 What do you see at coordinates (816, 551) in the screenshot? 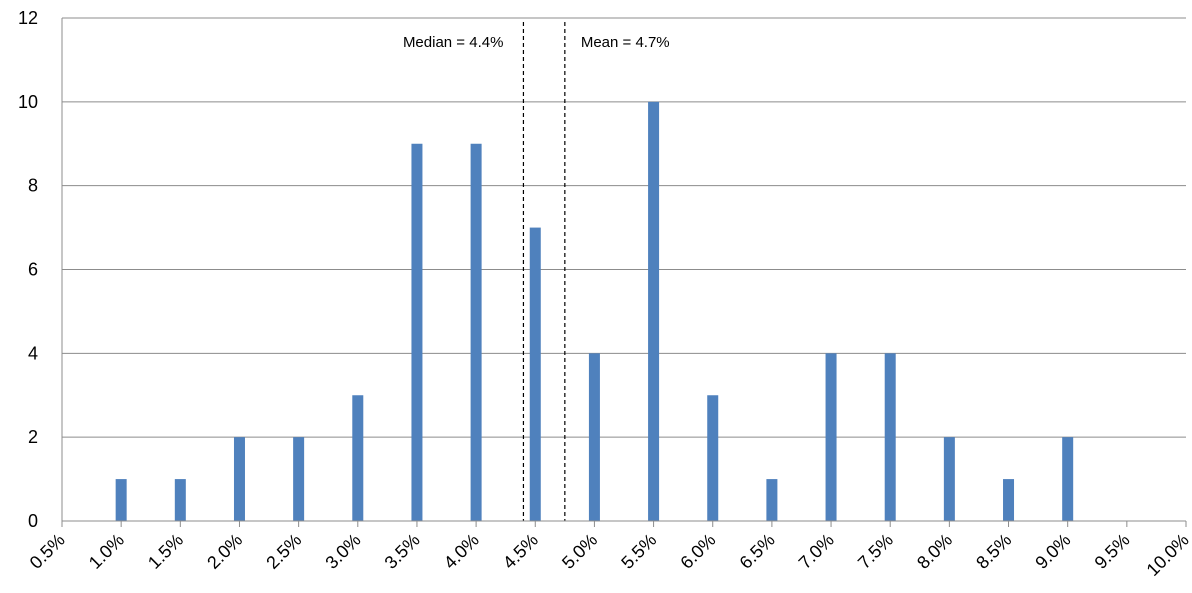
I see `x-tick-label: 7.0%` at bounding box center [816, 551].